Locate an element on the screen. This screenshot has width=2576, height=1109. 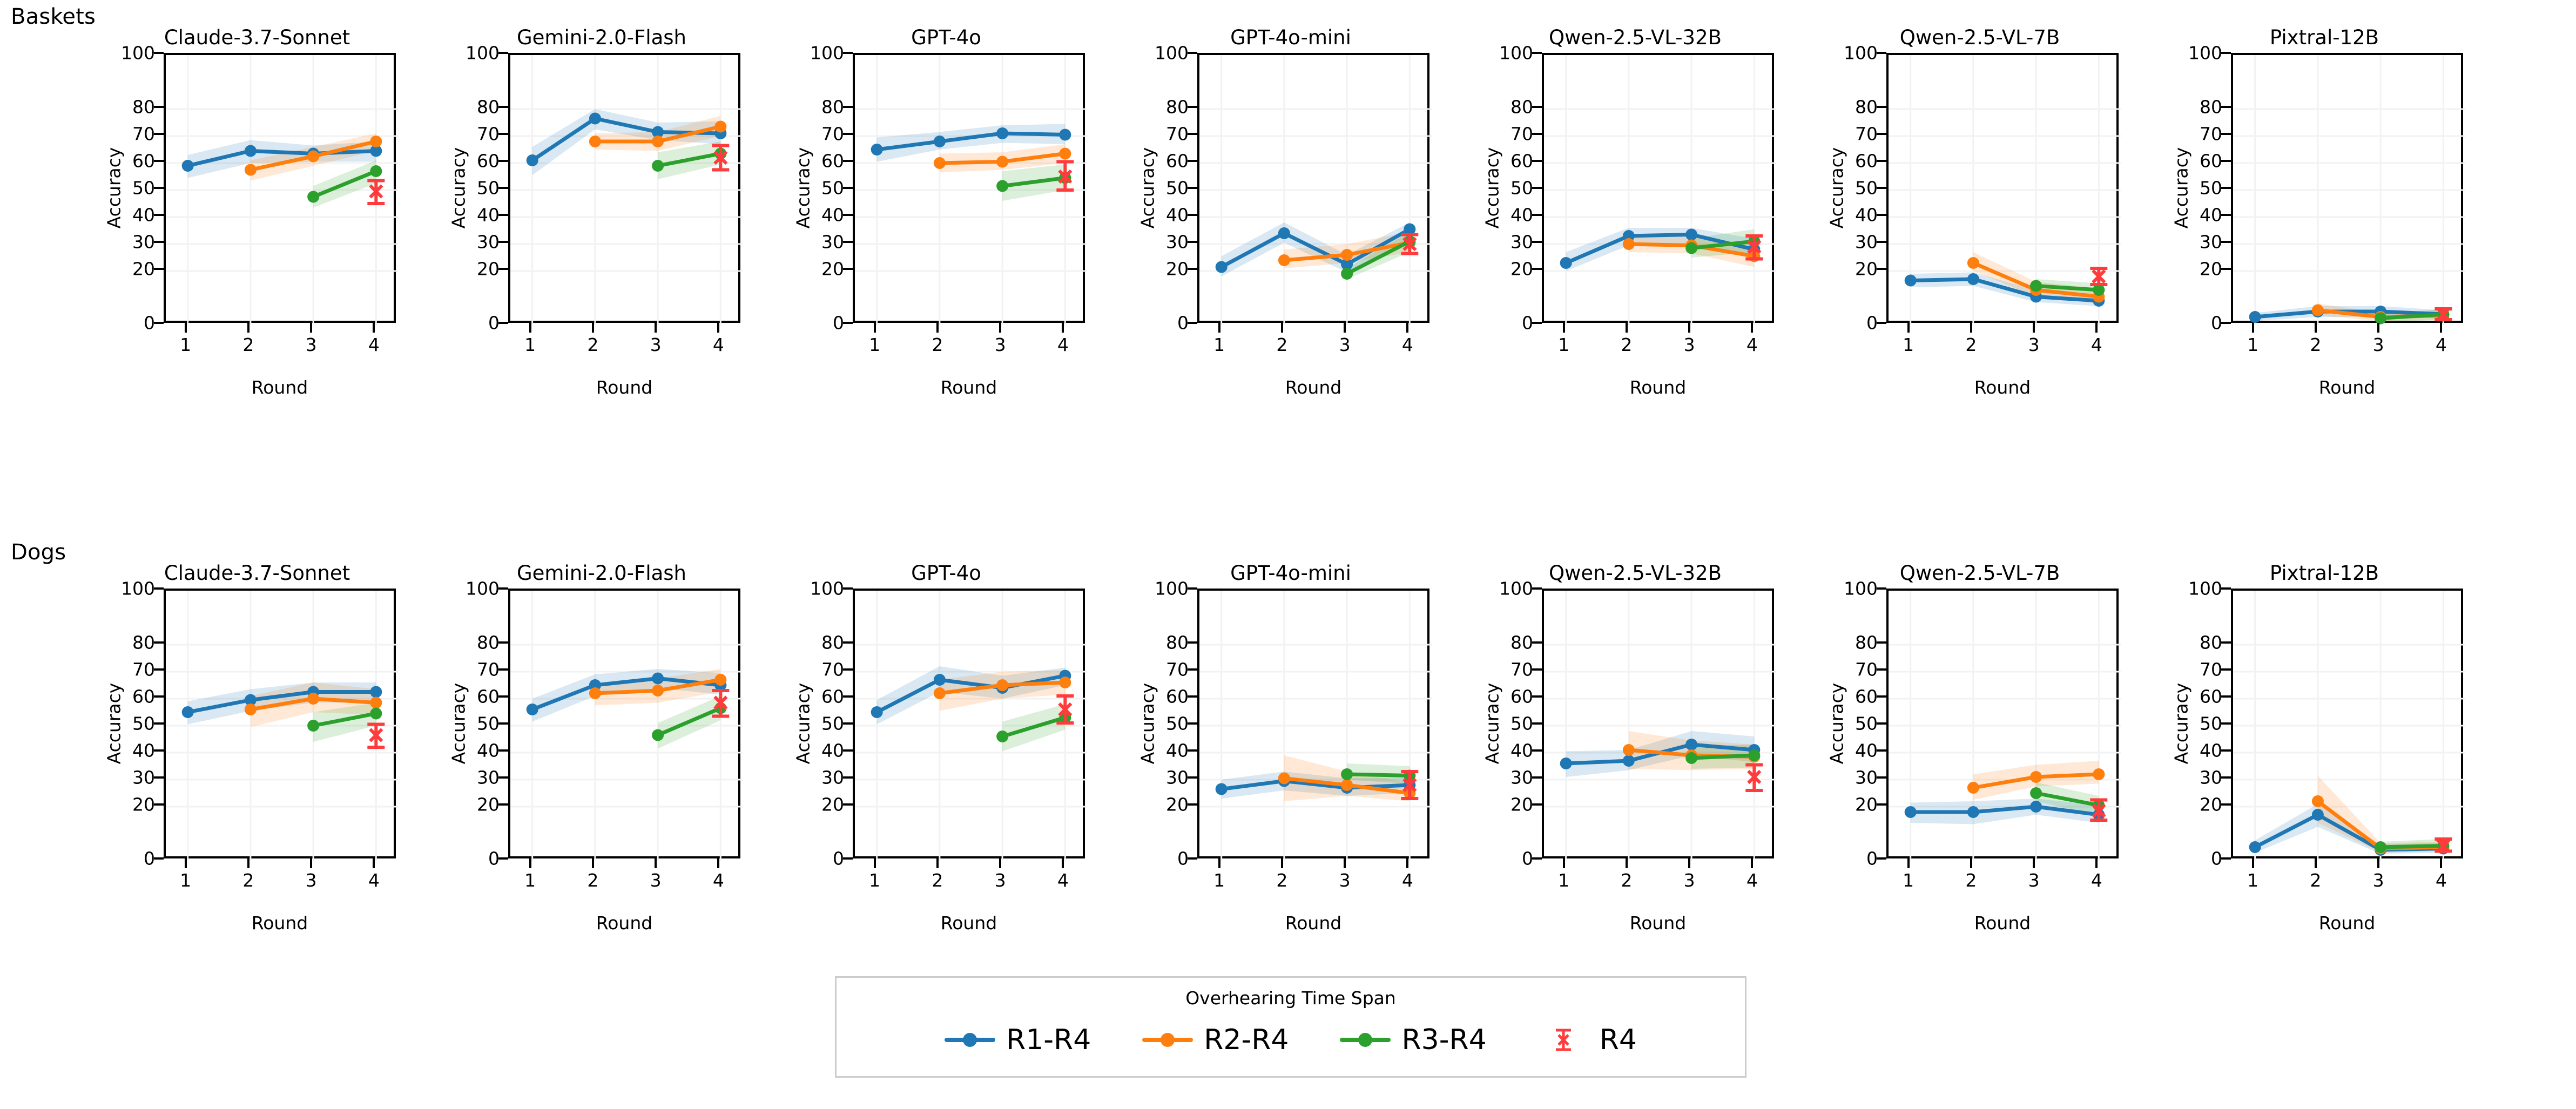
y-tick-label: 100 is located at coordinates (2205, 53).